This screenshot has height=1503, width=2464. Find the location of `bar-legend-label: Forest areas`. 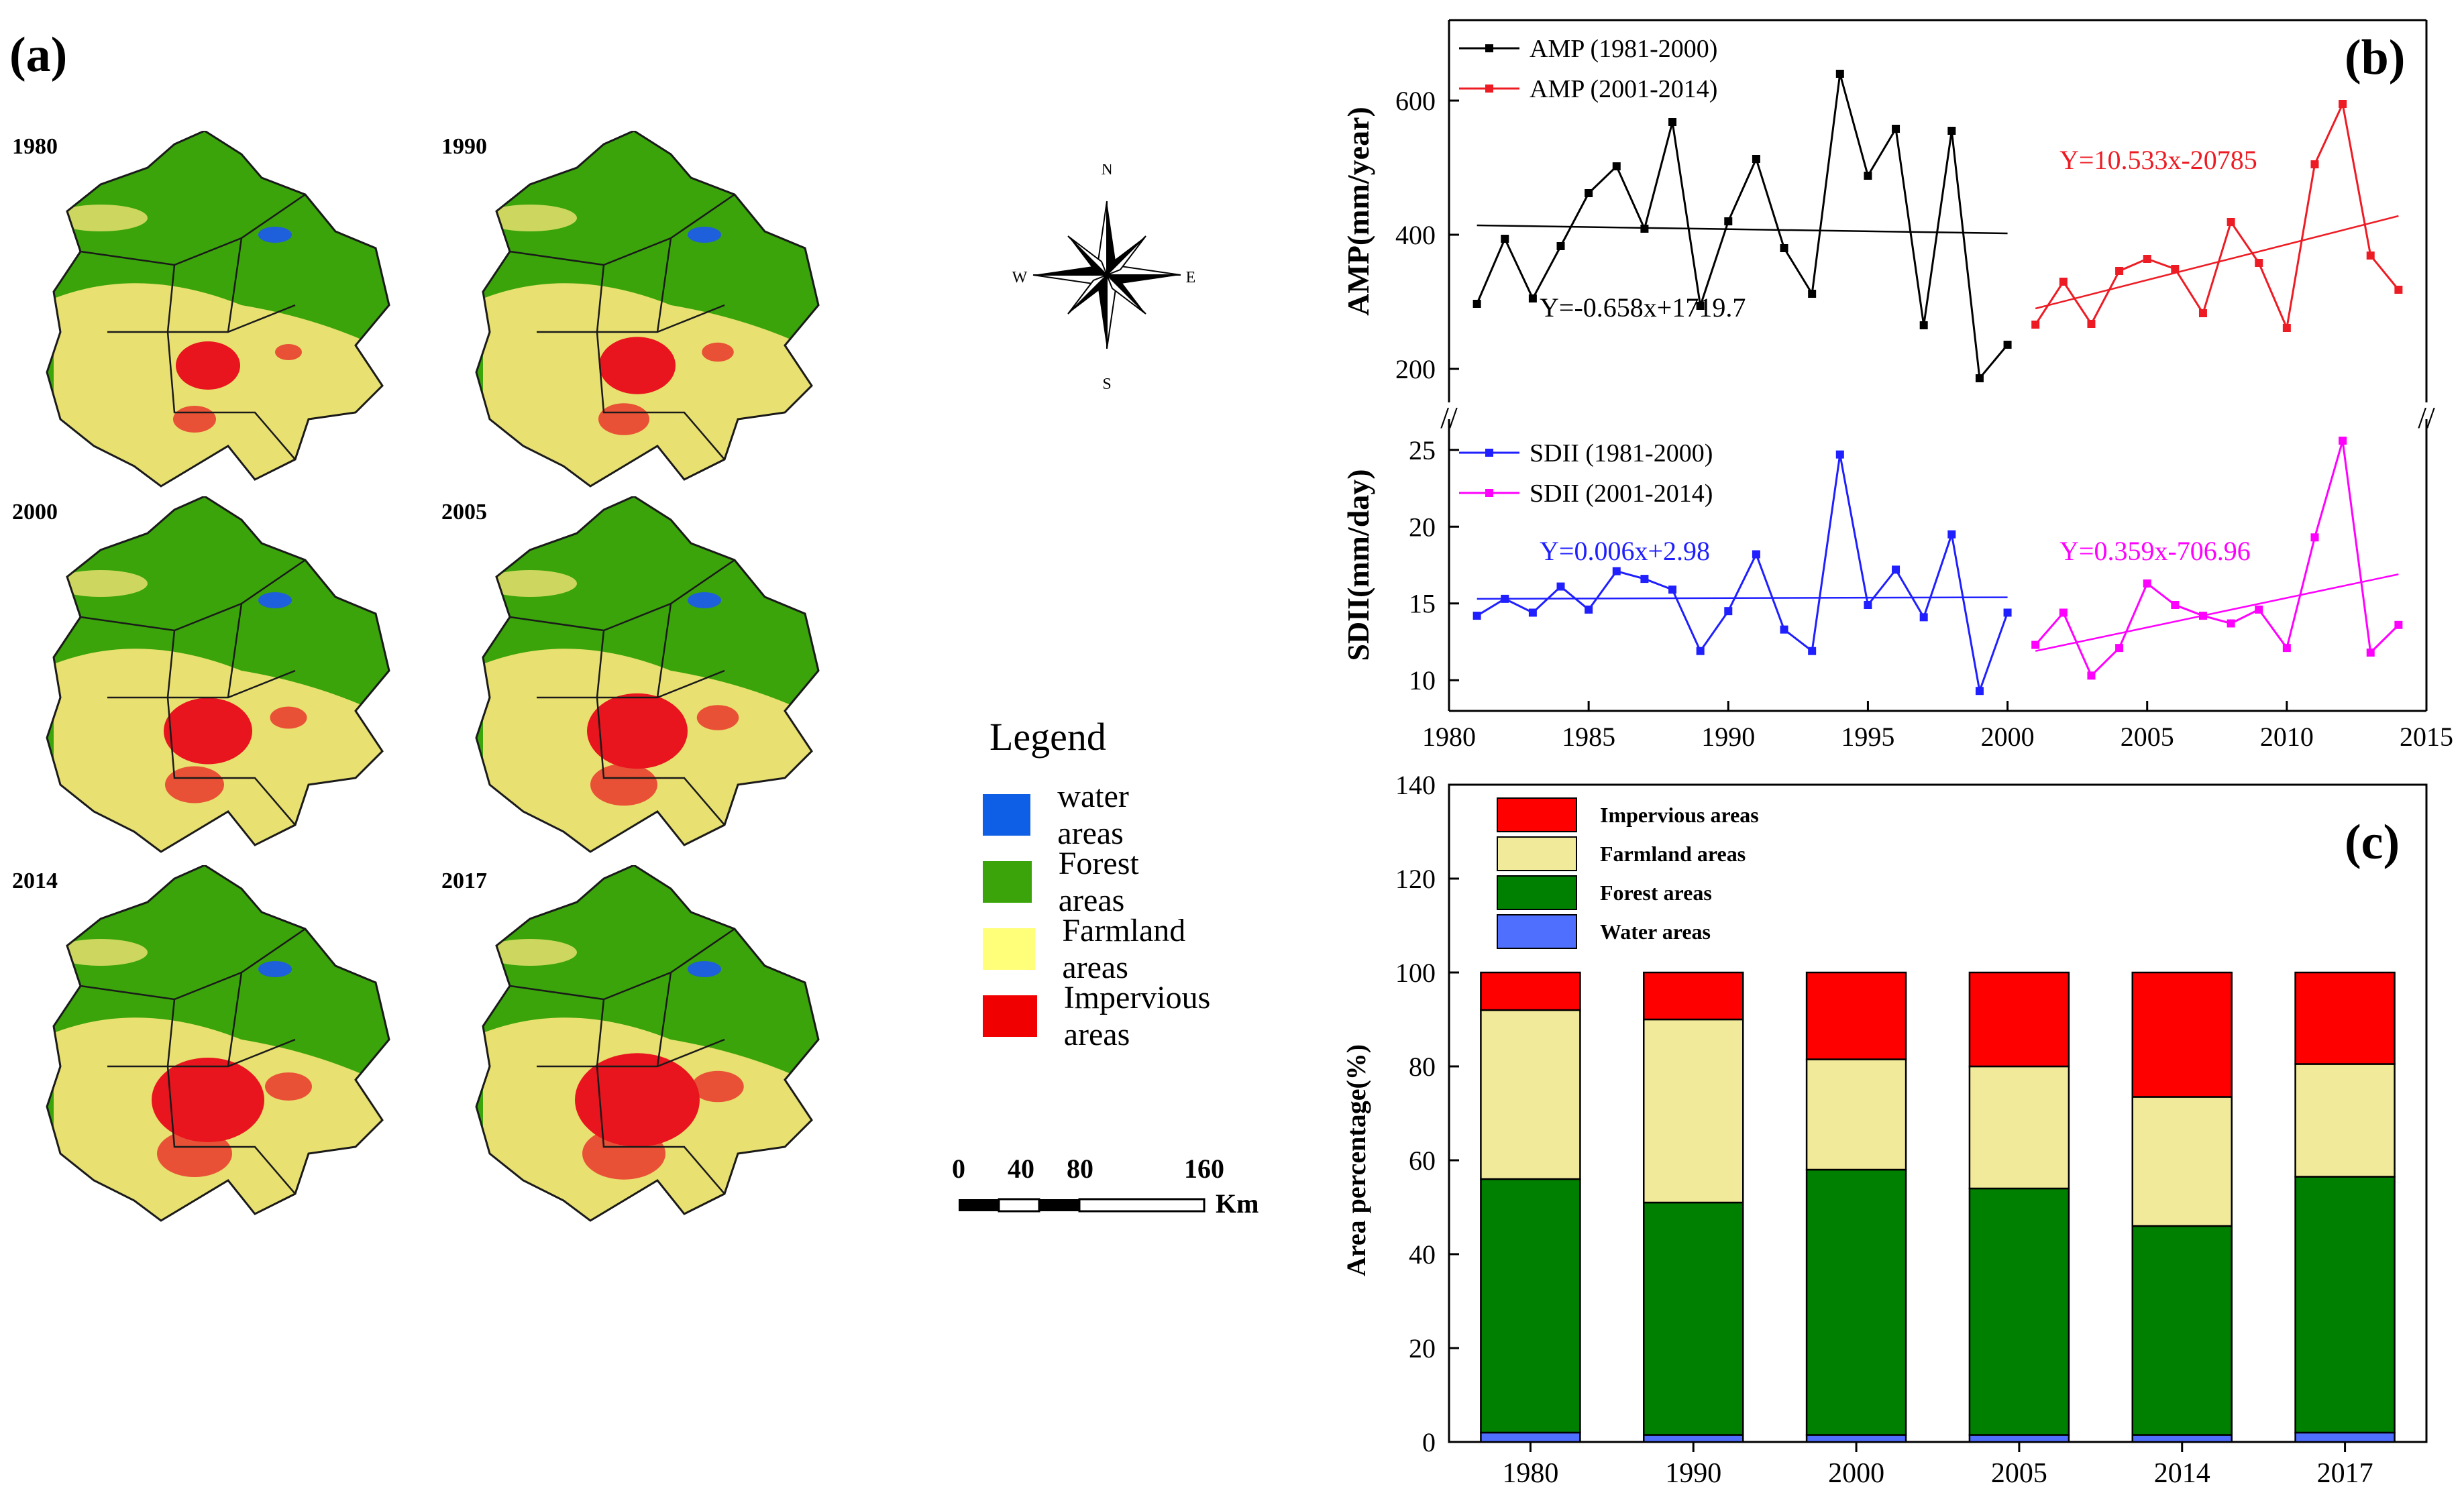

bar-legend-label: Forest areas is located at coordinates (1656, 893).